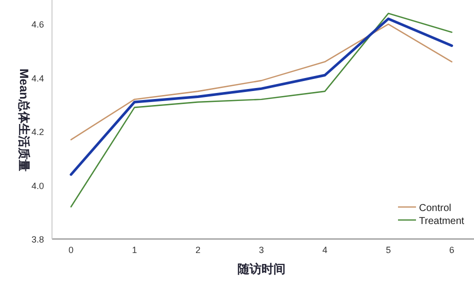 Image resolution: width=474 pixels, height=283 pixels. What do you see at coordinates (37, 132) in the screenshot?
I see `y-tick-label: 4.2` at bounding box center [37, 132].